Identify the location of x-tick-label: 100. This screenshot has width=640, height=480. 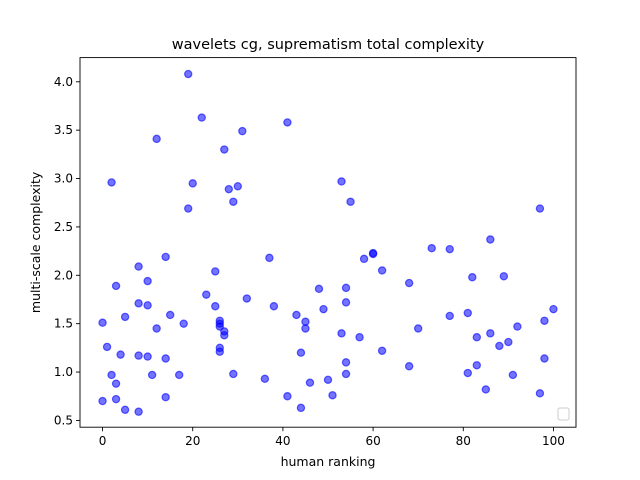
(553, 441).